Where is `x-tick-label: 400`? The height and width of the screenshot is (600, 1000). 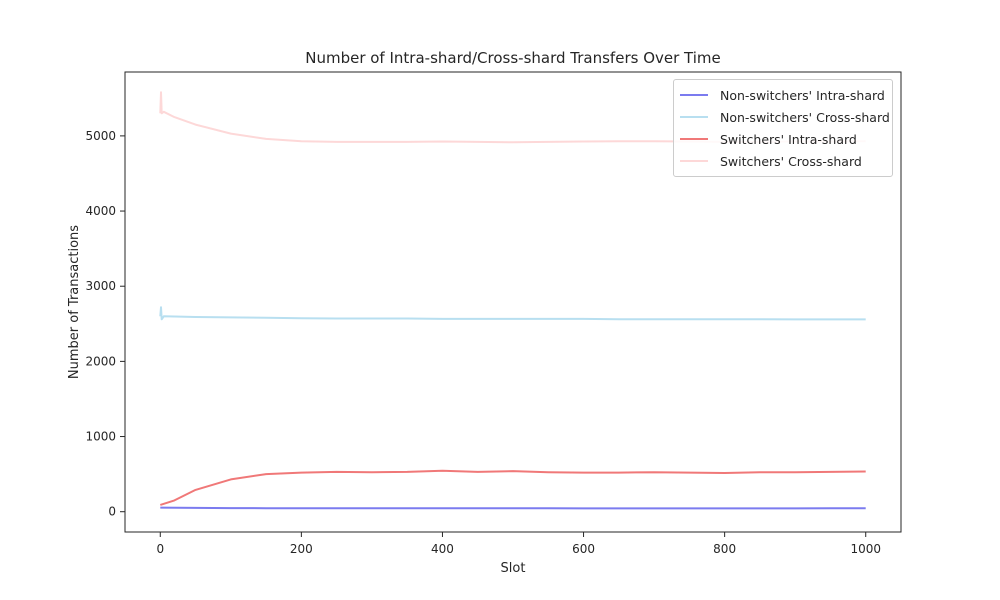
x-tick-label: 400 is located at coordinates (442, 549).